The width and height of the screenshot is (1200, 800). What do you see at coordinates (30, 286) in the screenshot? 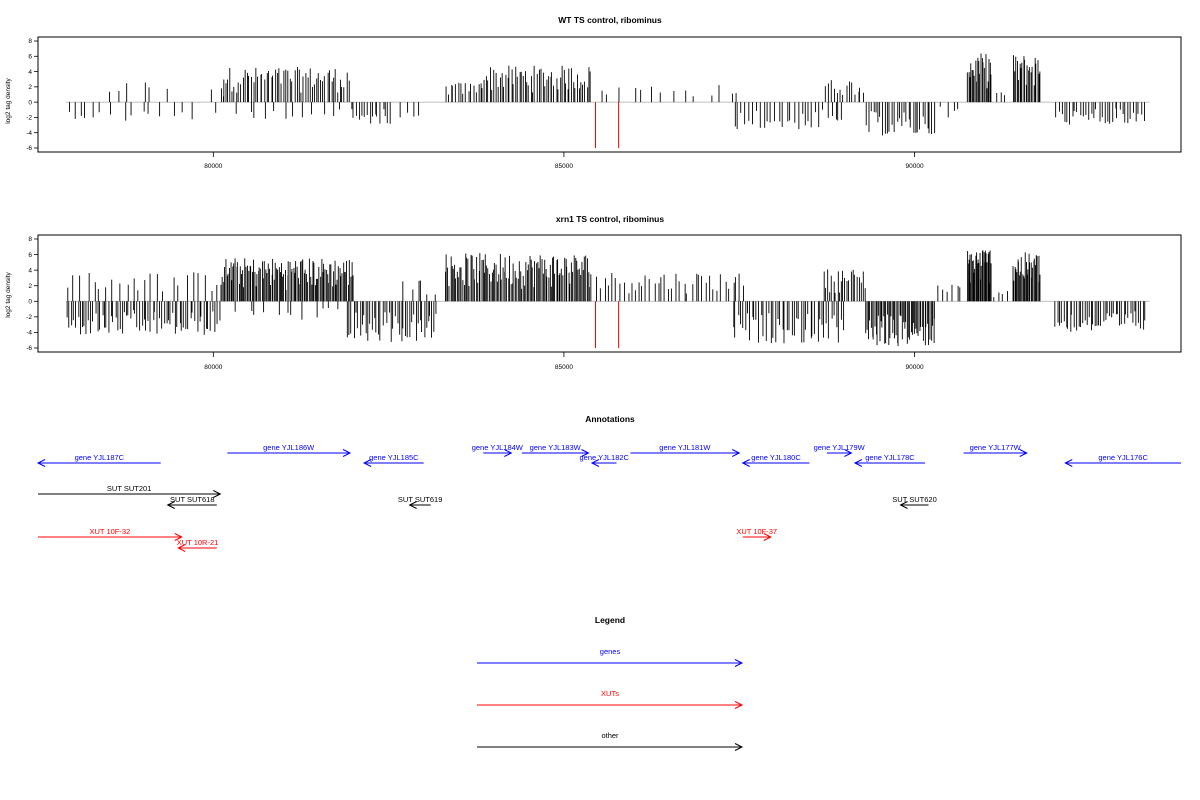
I see `xrn1-y-tick-label: 2` at bounding box center [30, 286].